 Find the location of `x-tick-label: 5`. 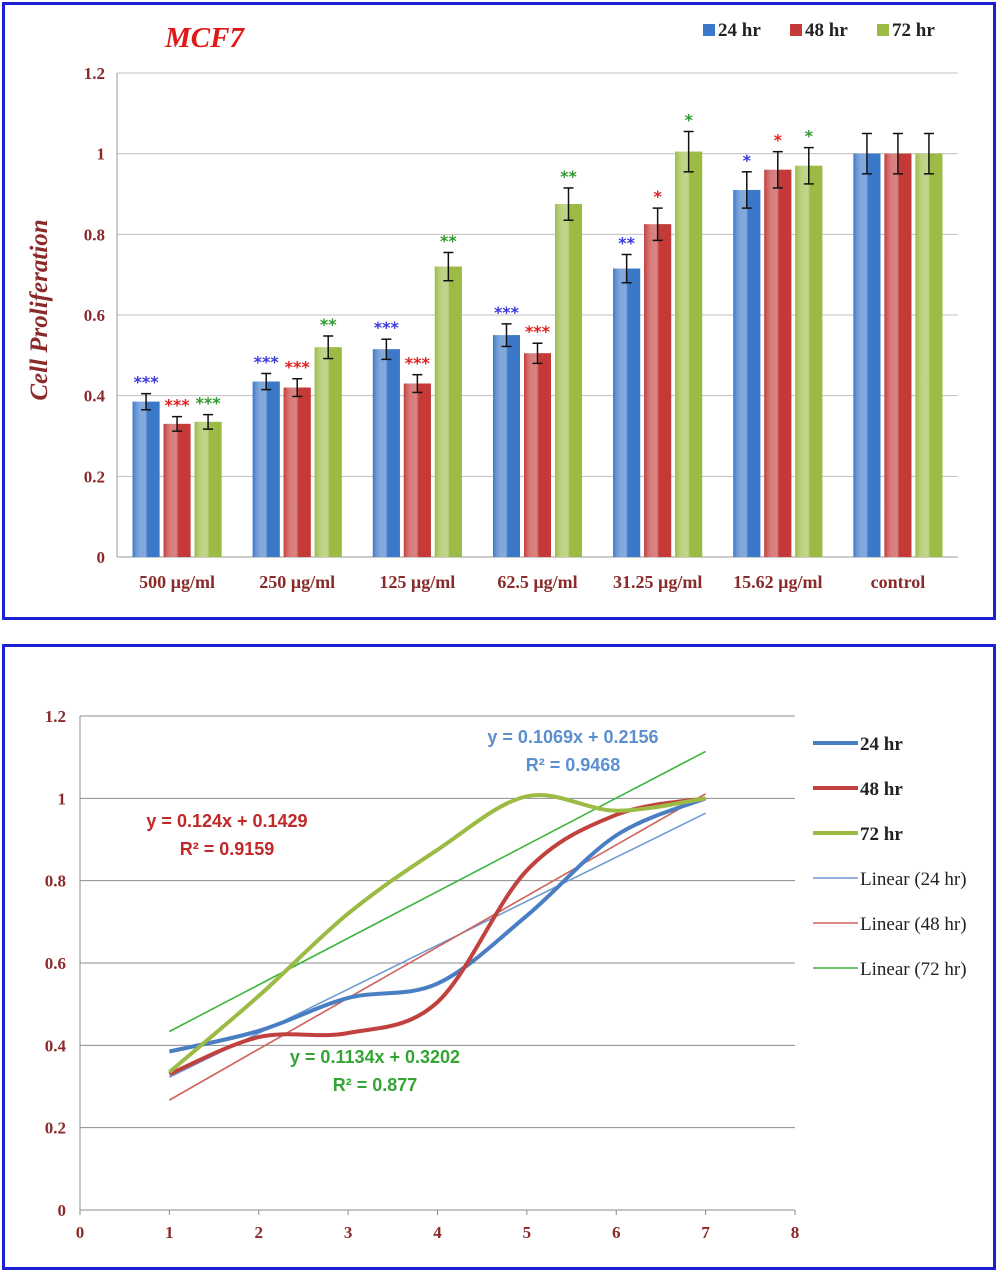

x-tick-label: 5 is located at coordinates (527, 1232).